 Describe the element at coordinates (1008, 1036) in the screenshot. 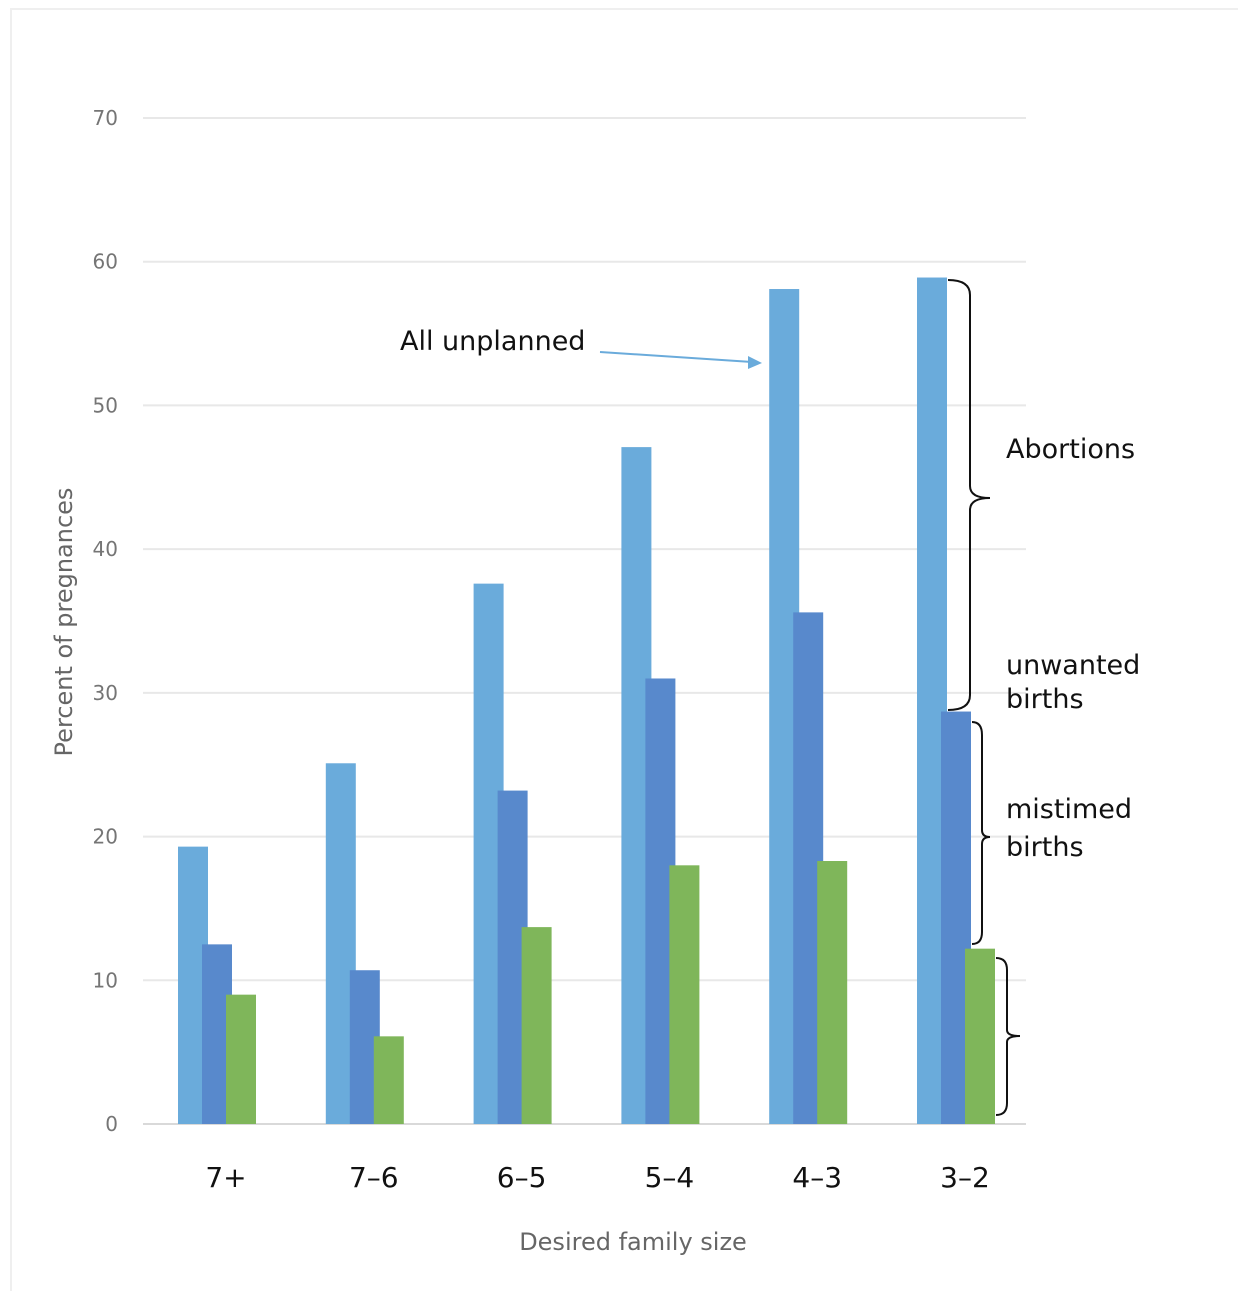

I see `bracket-mistimed-icon` at that location.